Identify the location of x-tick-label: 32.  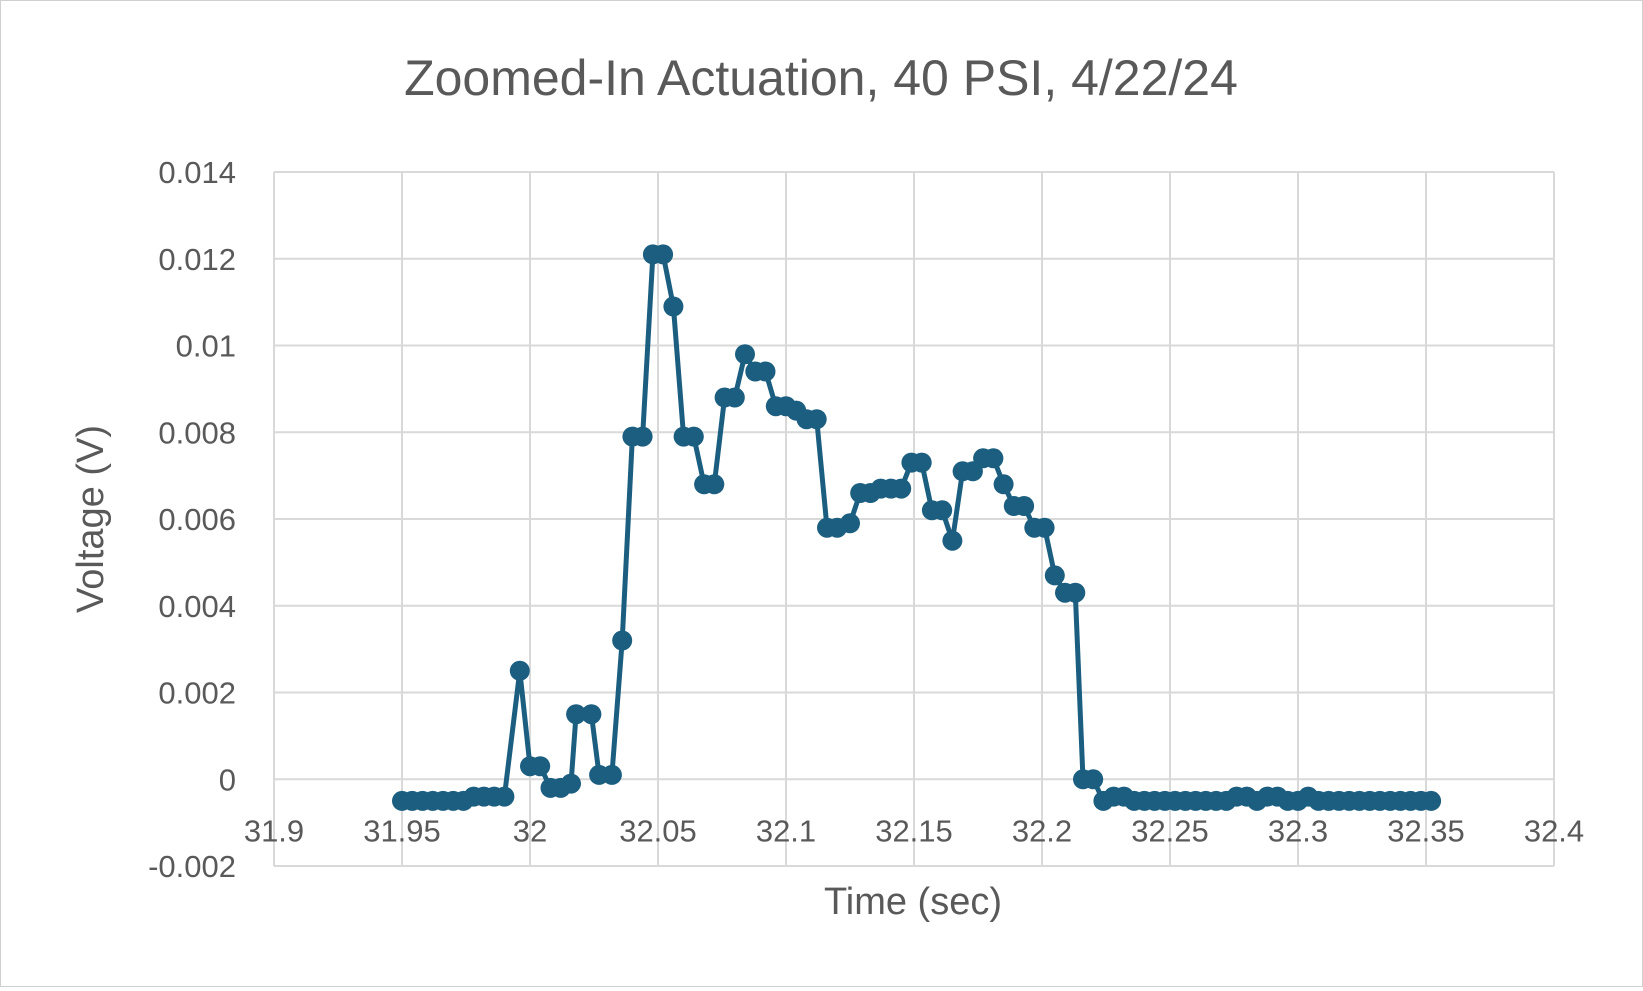
(530, 830).